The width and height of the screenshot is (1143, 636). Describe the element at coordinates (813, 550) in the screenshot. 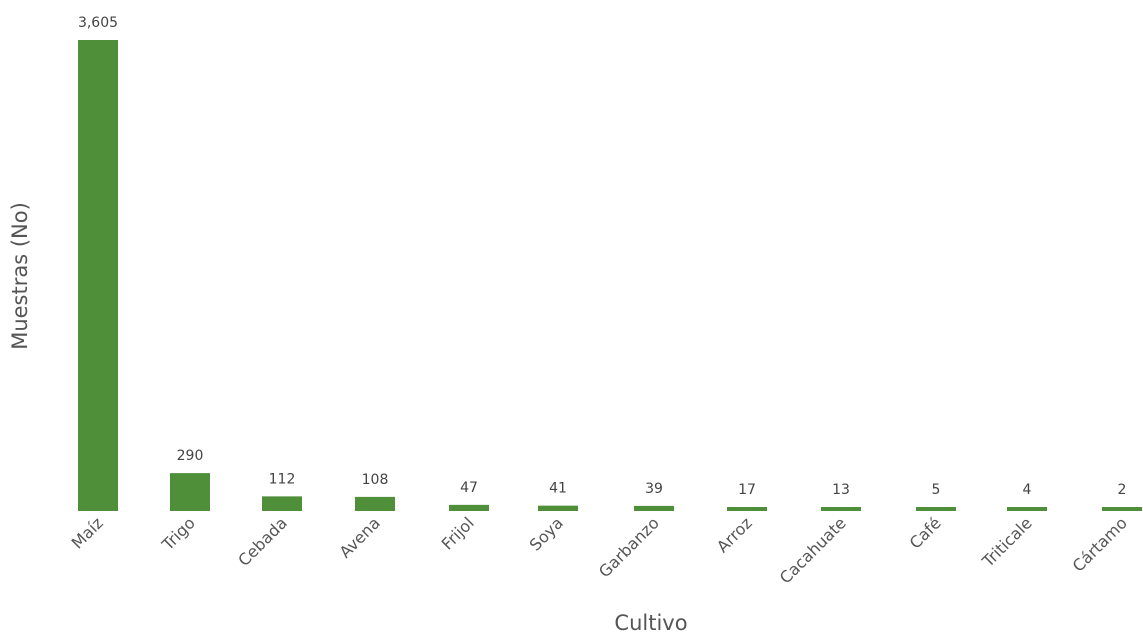

I see `x-tick-label-9: Cacahuate` at that location.